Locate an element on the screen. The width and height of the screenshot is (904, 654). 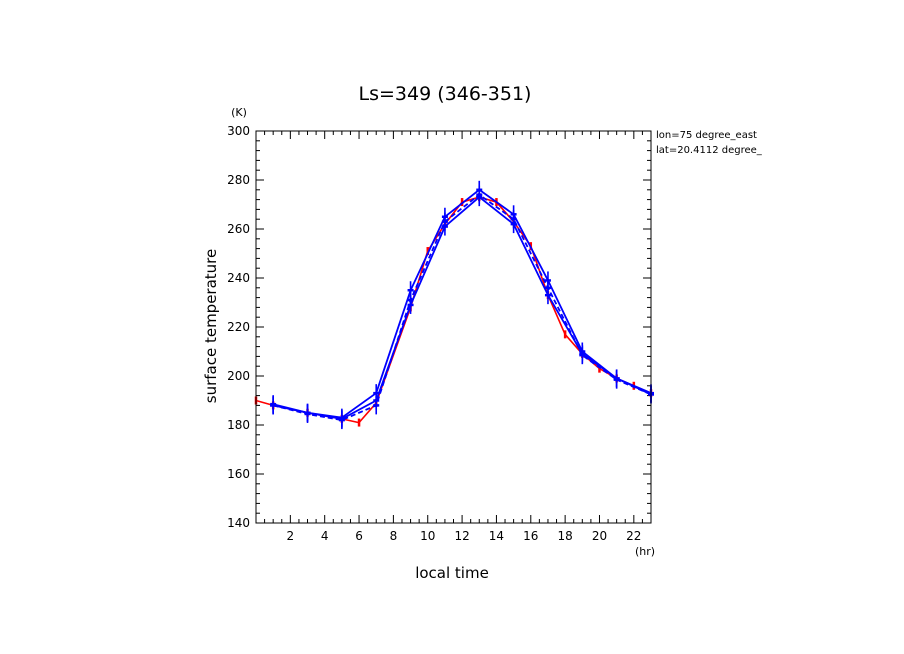
x-tick-label: 18 is located at coordinates (564, 536).